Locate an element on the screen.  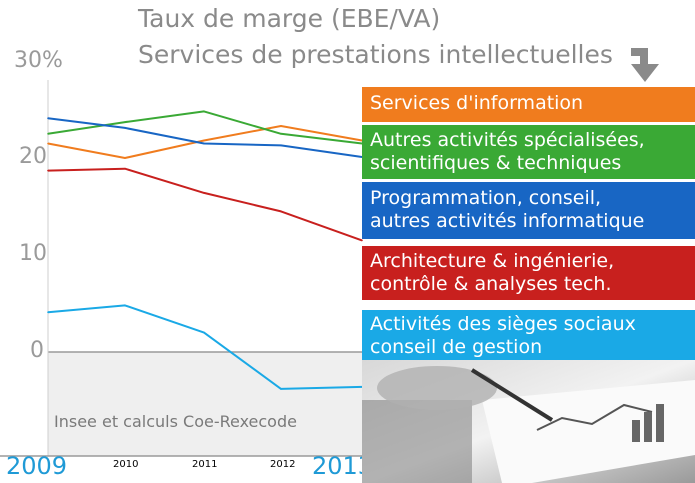
legend-label-line-1: Programmation, conseil, is located at coordinates (486, 198).